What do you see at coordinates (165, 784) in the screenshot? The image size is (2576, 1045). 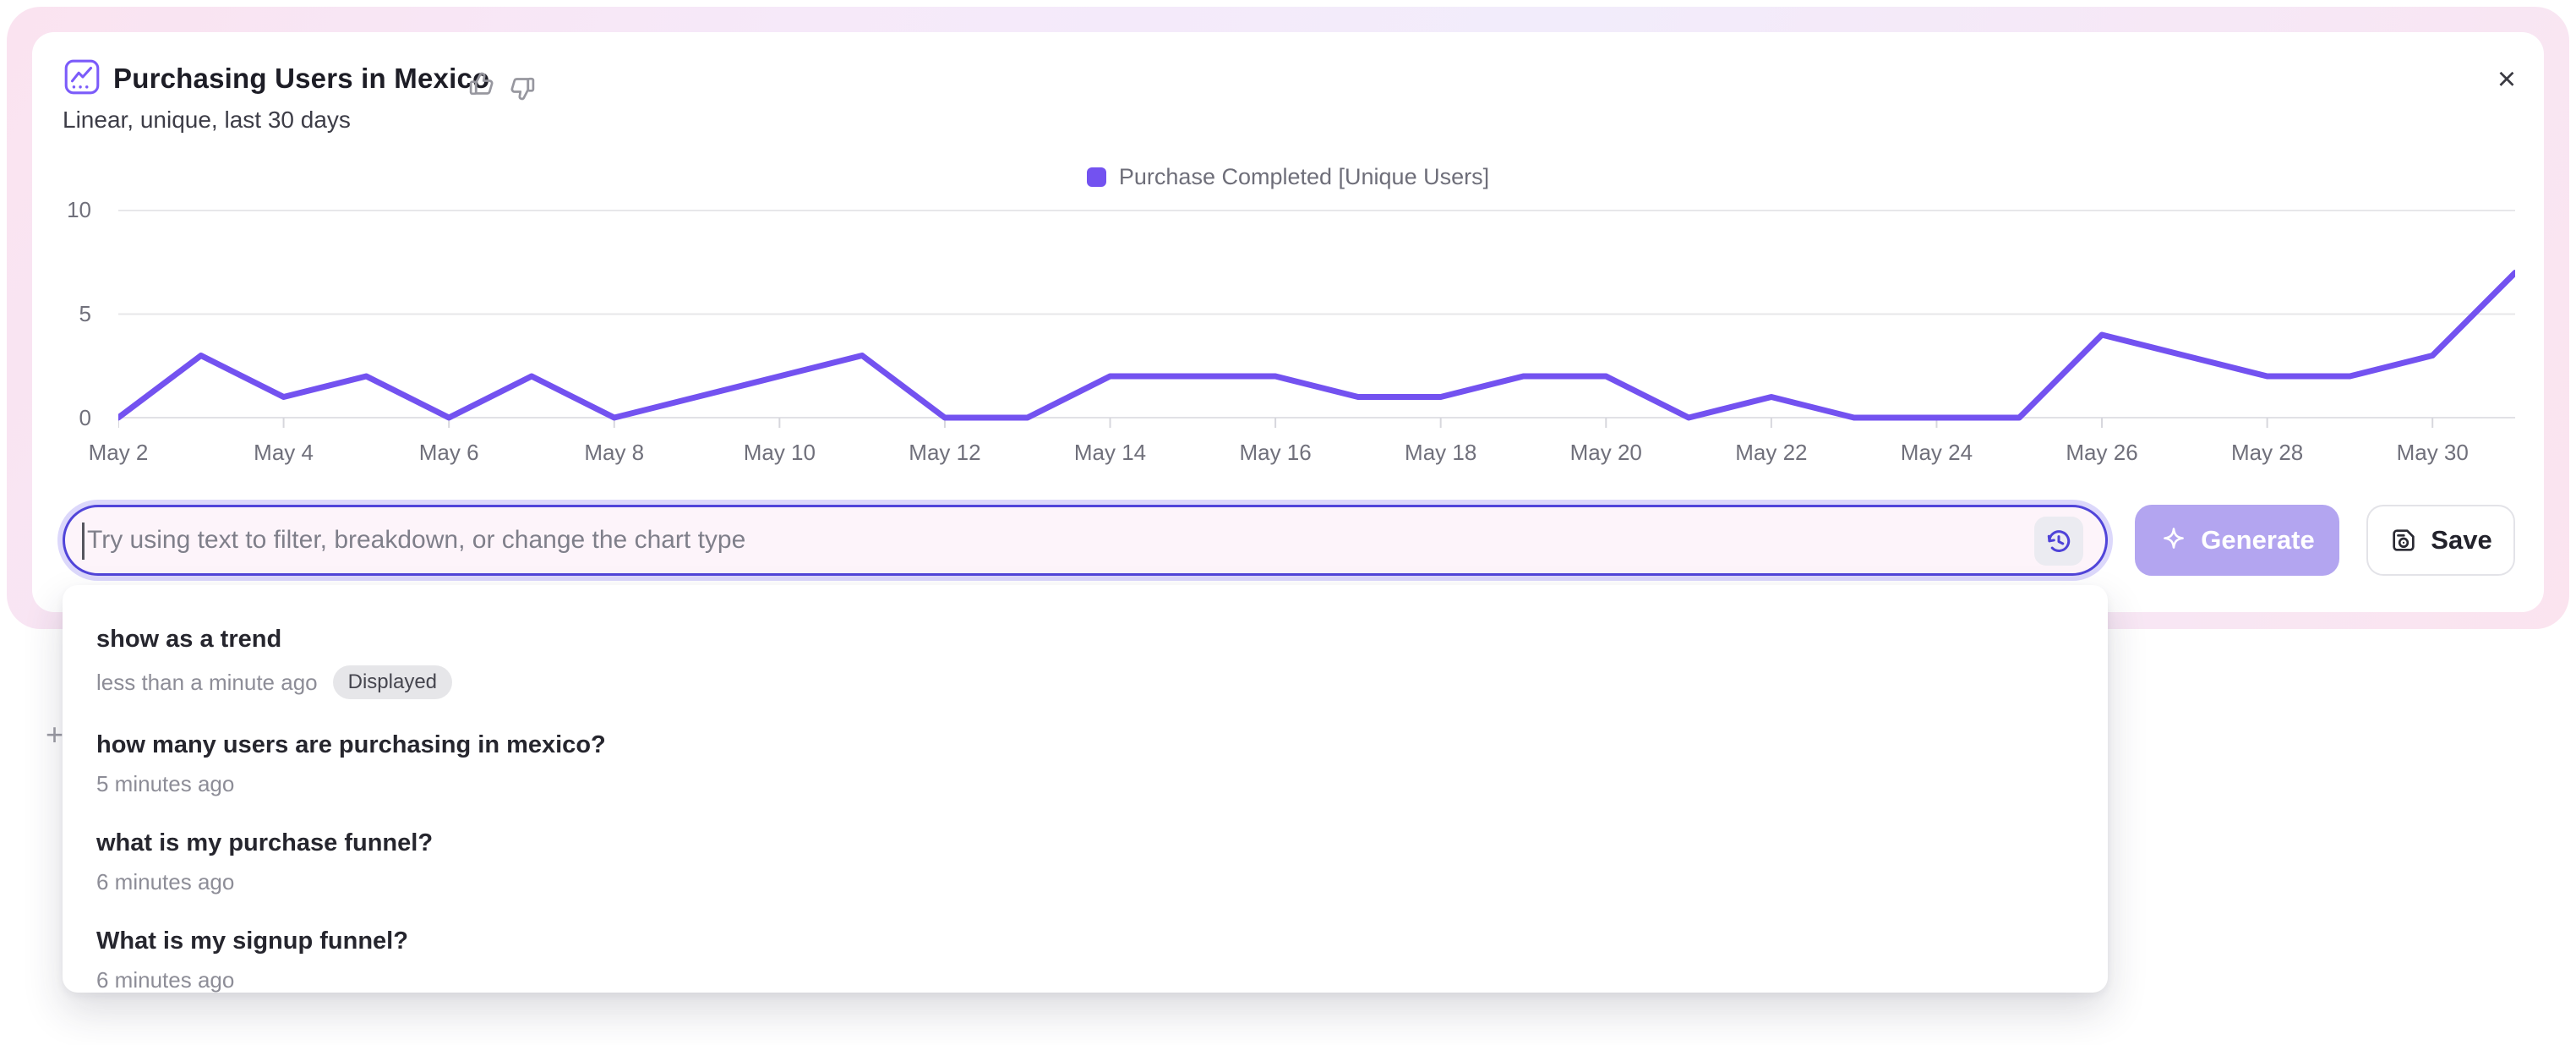 I see `history-item-time: 5 minutes ago` at bounding box center [165, 784].